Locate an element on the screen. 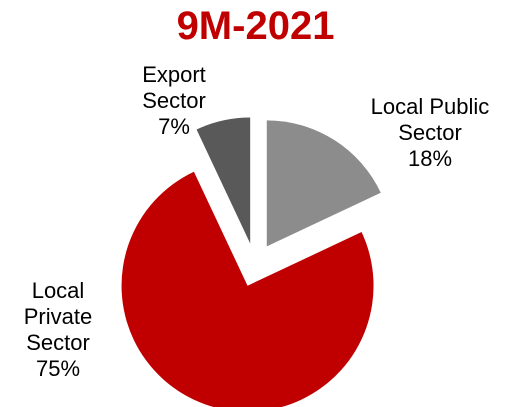  slice-label-export: Export Sector 7% is located at coordinates (174, 101).